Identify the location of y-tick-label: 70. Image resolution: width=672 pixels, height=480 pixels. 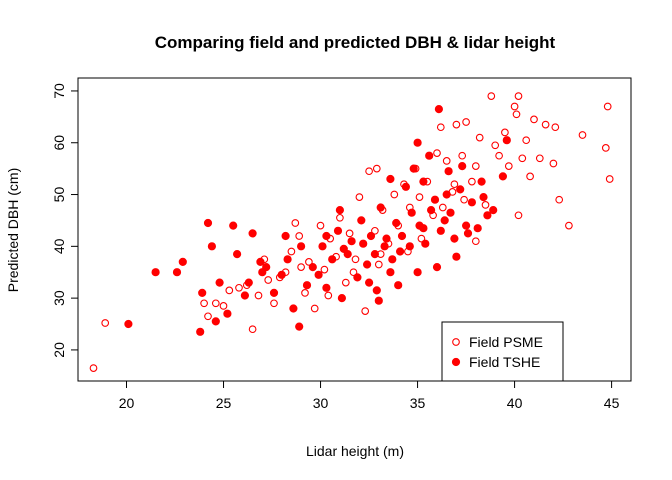
(59, 91).